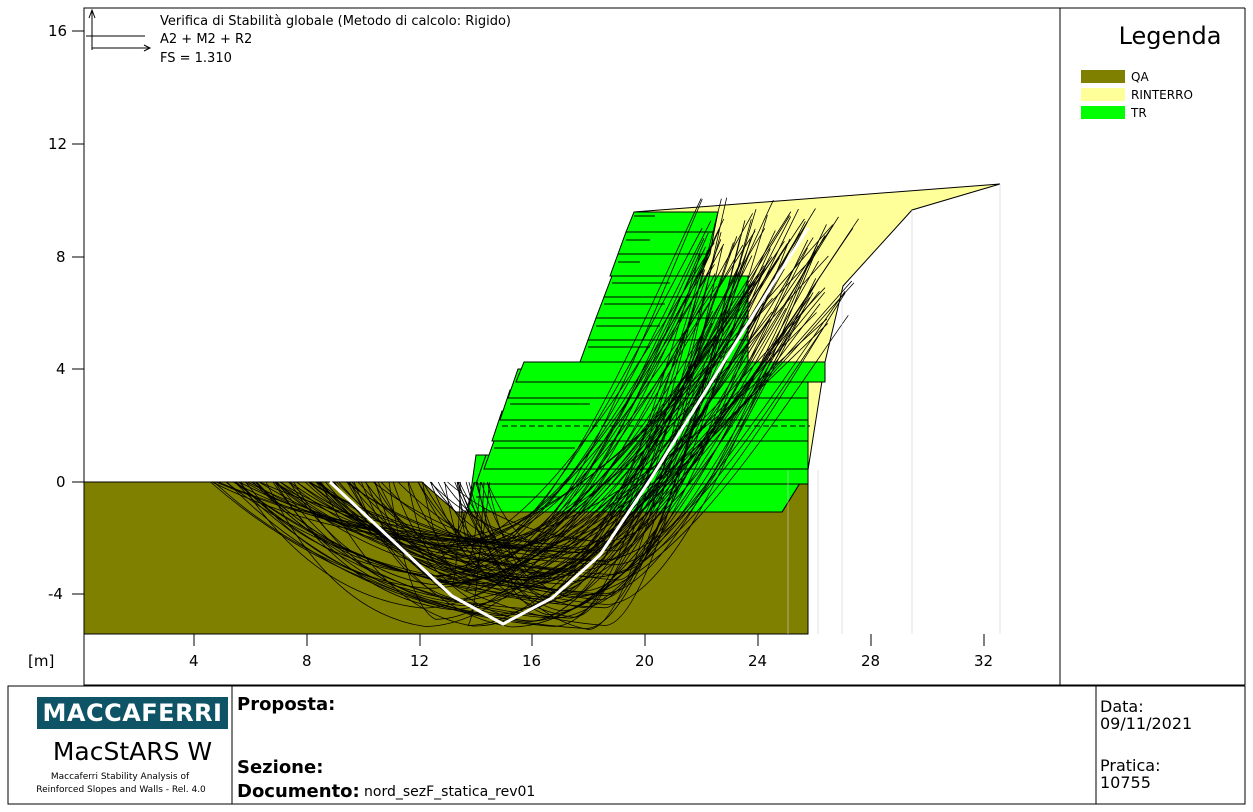 This screenshot has width=1253, height=812. What do you see at coordinates (758, 661) in the screenshot?
I see `x-tick-24: 24` at bounding box center [758, 661].